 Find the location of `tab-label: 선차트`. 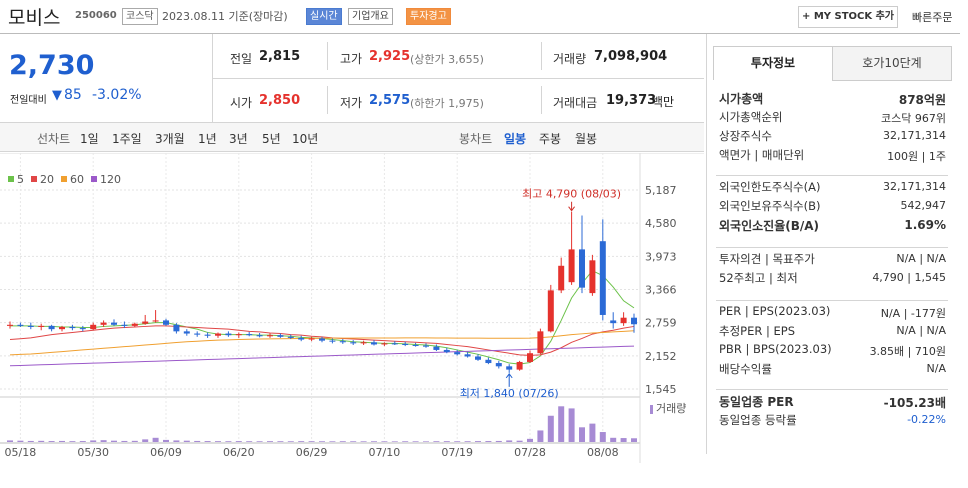

tab-label: 선차트 is located at coordinates (54, 139).